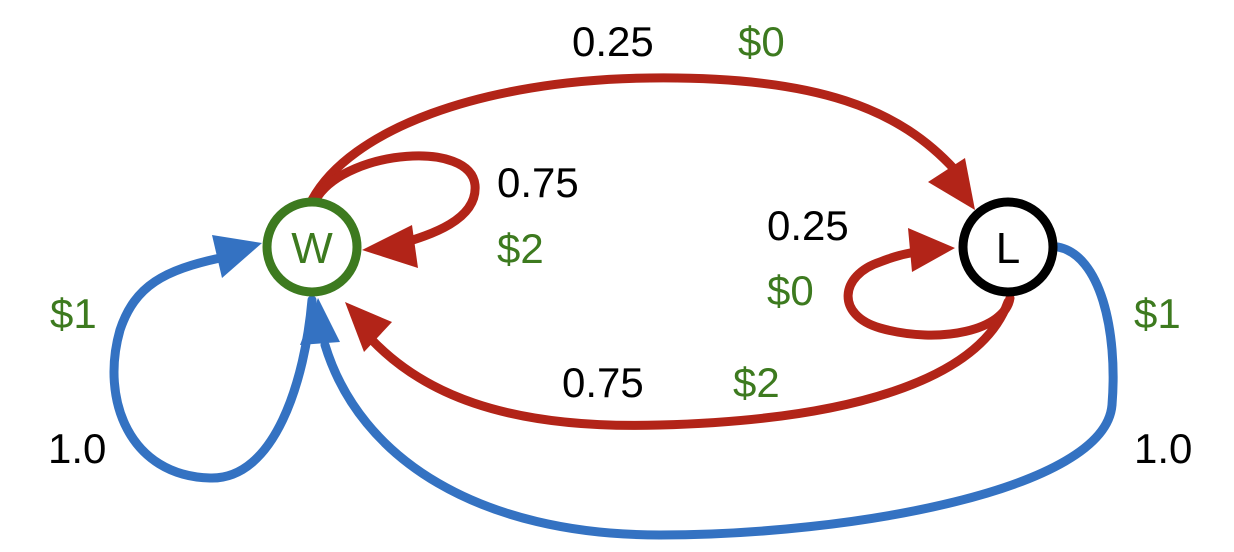 This screenshot has height=552, width=1234. I want to click on l-to-w-blue-reward: $1, so click(1157, 313).